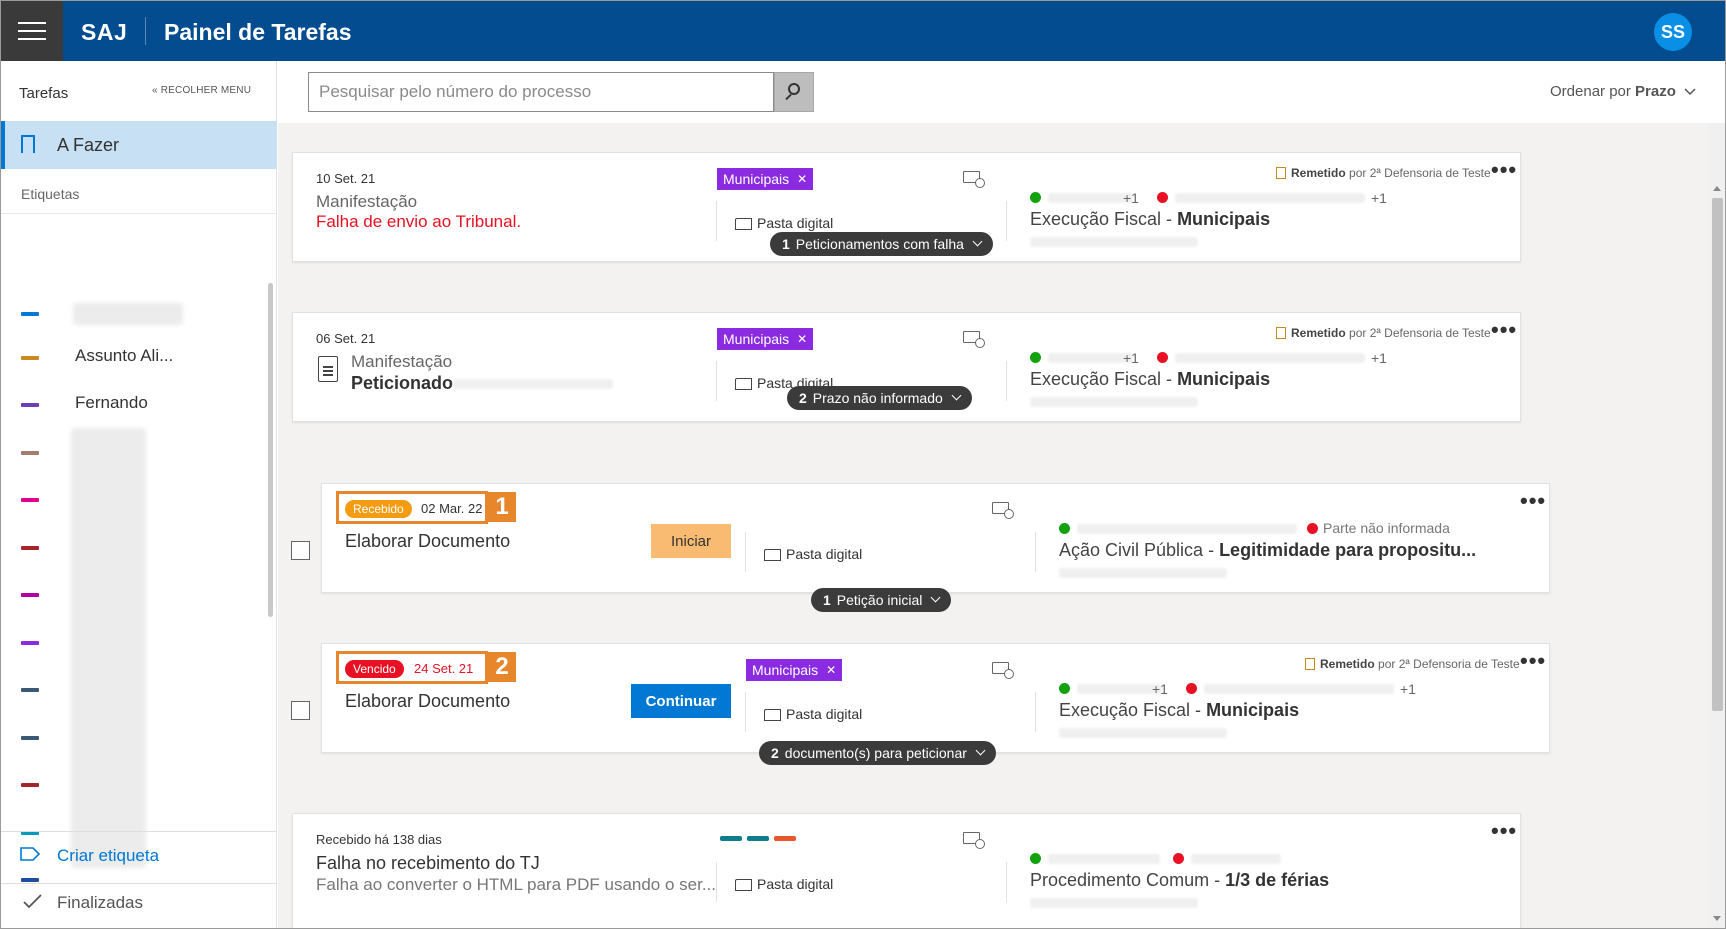 The width and height of the screenshot is (1726, 929). What do you see at coordinates (877, 753) in the screenshot?
I see `status-chip: 2 documento(s) para peticionar` at bounding box center [877, 753].